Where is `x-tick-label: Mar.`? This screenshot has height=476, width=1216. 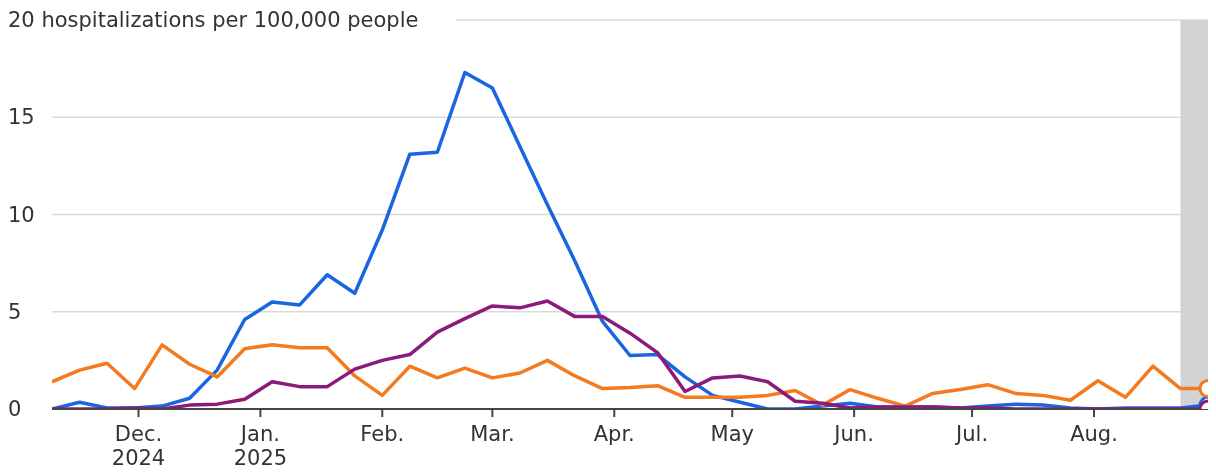
x-tick-label: Mar. is located at coordinates (492, 434).